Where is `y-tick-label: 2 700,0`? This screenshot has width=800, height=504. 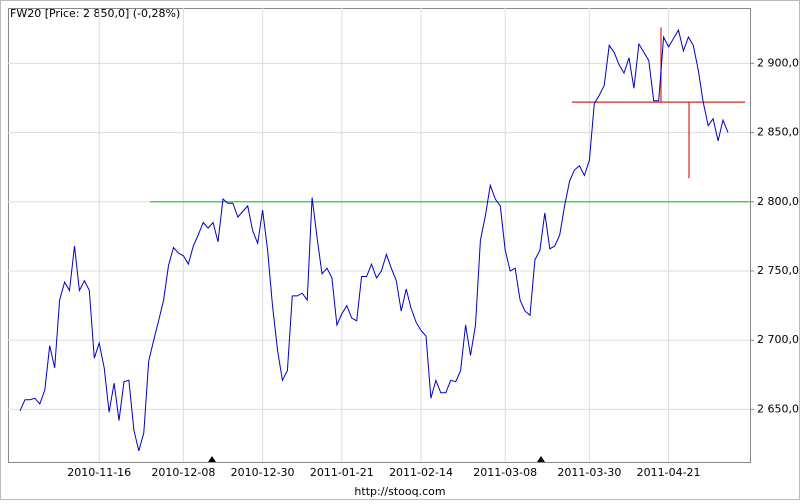 y-tick-label: 2 700,0 is located at coordinates (778, 339).